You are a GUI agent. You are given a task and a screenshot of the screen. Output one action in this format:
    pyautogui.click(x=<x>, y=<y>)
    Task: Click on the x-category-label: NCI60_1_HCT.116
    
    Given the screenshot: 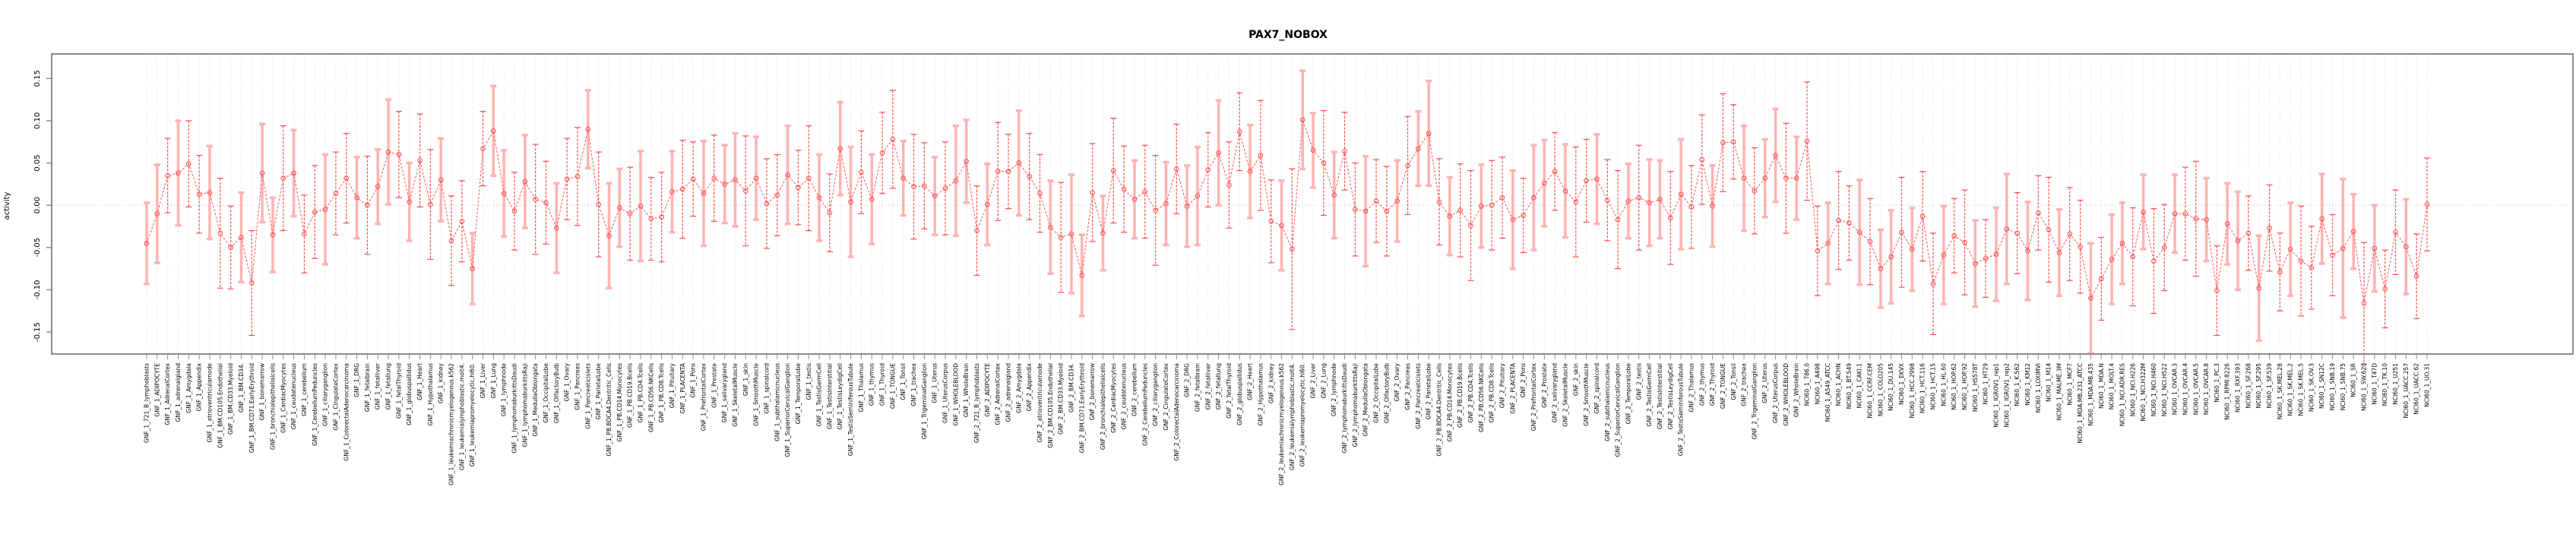 What is the action you would take?
    pyautogui.click(x=1923, y=388)
    